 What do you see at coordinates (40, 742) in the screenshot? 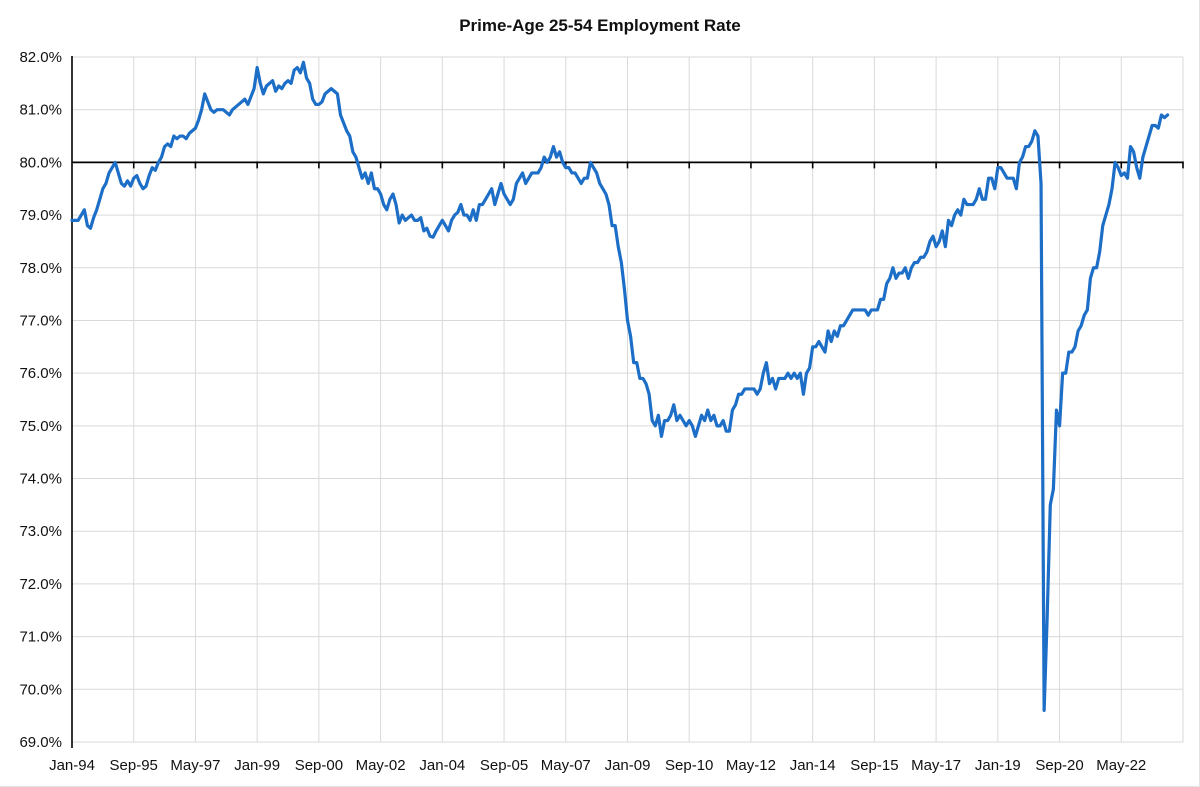
I see `y-tick-label: 69.0%` at bounding box center [40, 742].